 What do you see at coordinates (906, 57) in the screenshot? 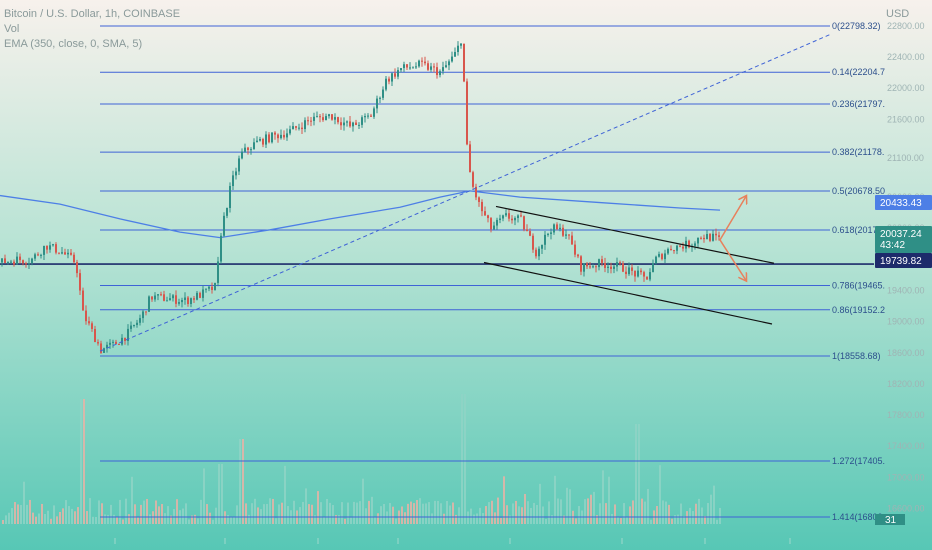
I see `price-axis-tick: 22400.00` at bounding box center [906, 57].